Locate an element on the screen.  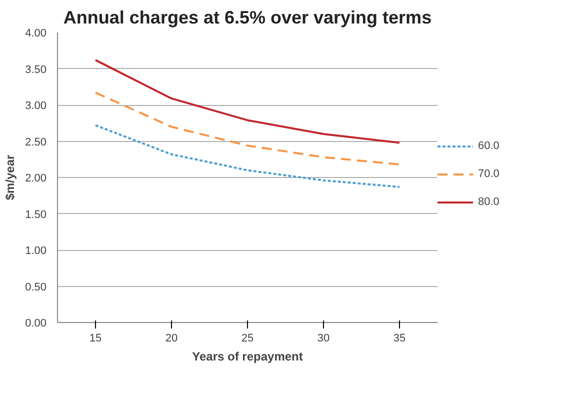
y-tick-label: 4.00 is located at coordinates (36, 34).